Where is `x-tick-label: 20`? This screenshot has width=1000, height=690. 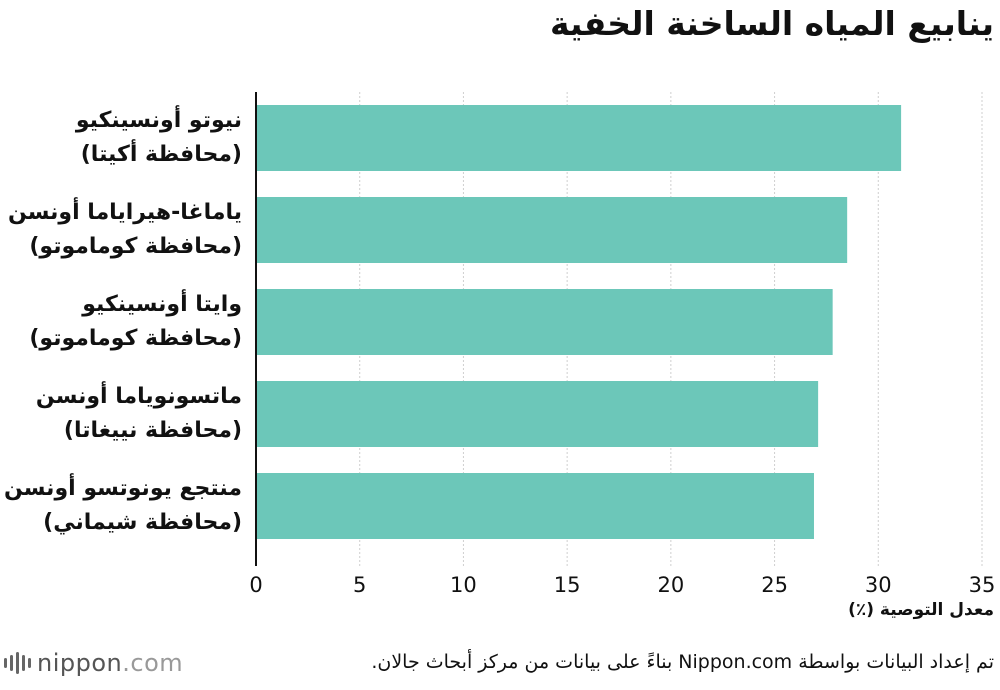 x-tick-label: 20 is located at coordinates (670, 585).